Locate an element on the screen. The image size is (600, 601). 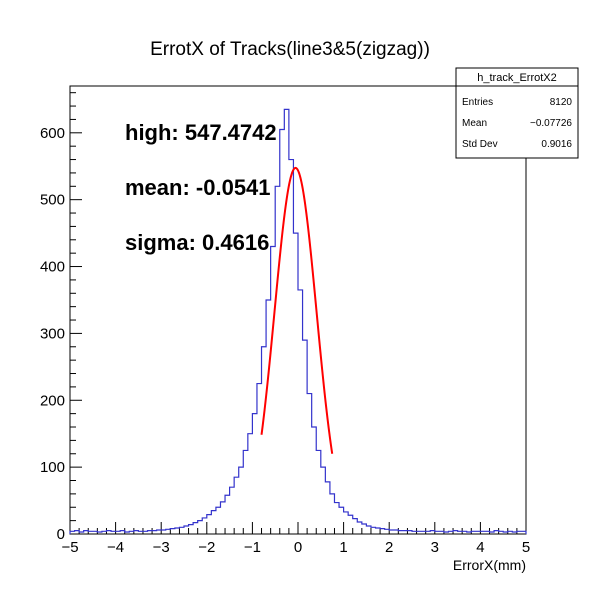
stats-key-mean: Mean is located at coordinates (474, 123).